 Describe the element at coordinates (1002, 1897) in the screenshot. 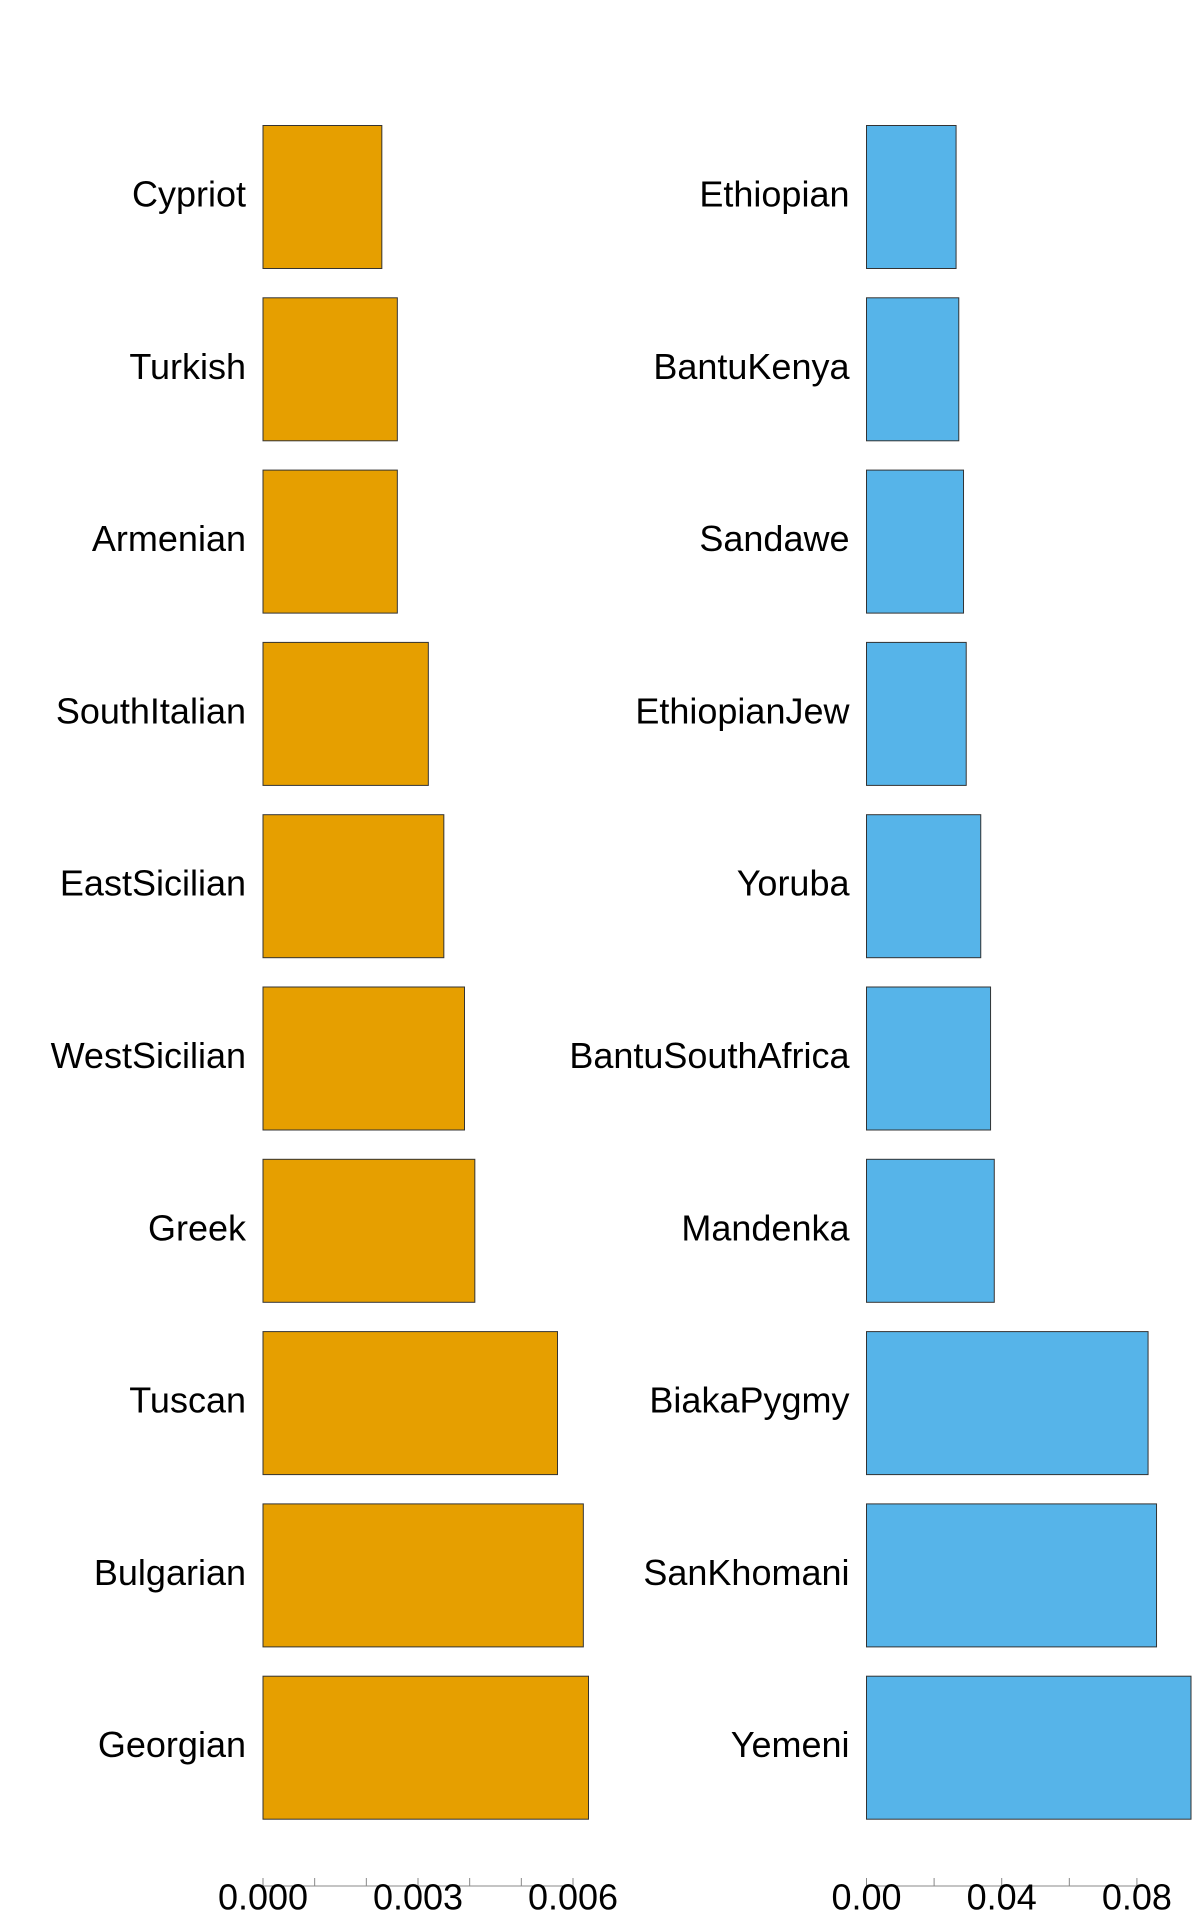

I see `x-tick-label: 0.04` at that location.